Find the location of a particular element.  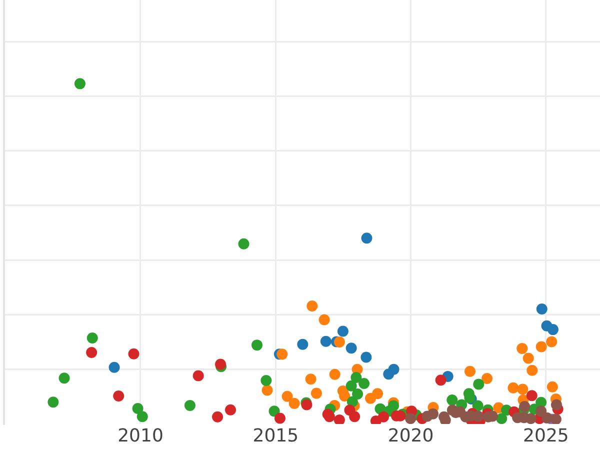

x-tick-label: 2020 is located at coordinates (411, 436).